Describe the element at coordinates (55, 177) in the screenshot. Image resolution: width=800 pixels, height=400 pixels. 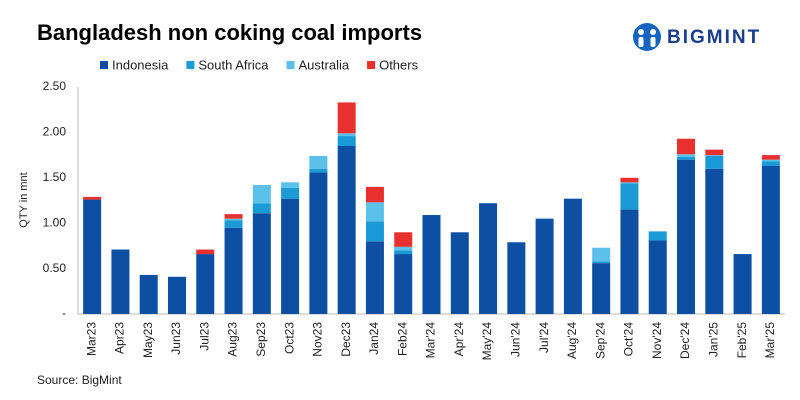
I see `y-tick-label: 1.50` at that location.